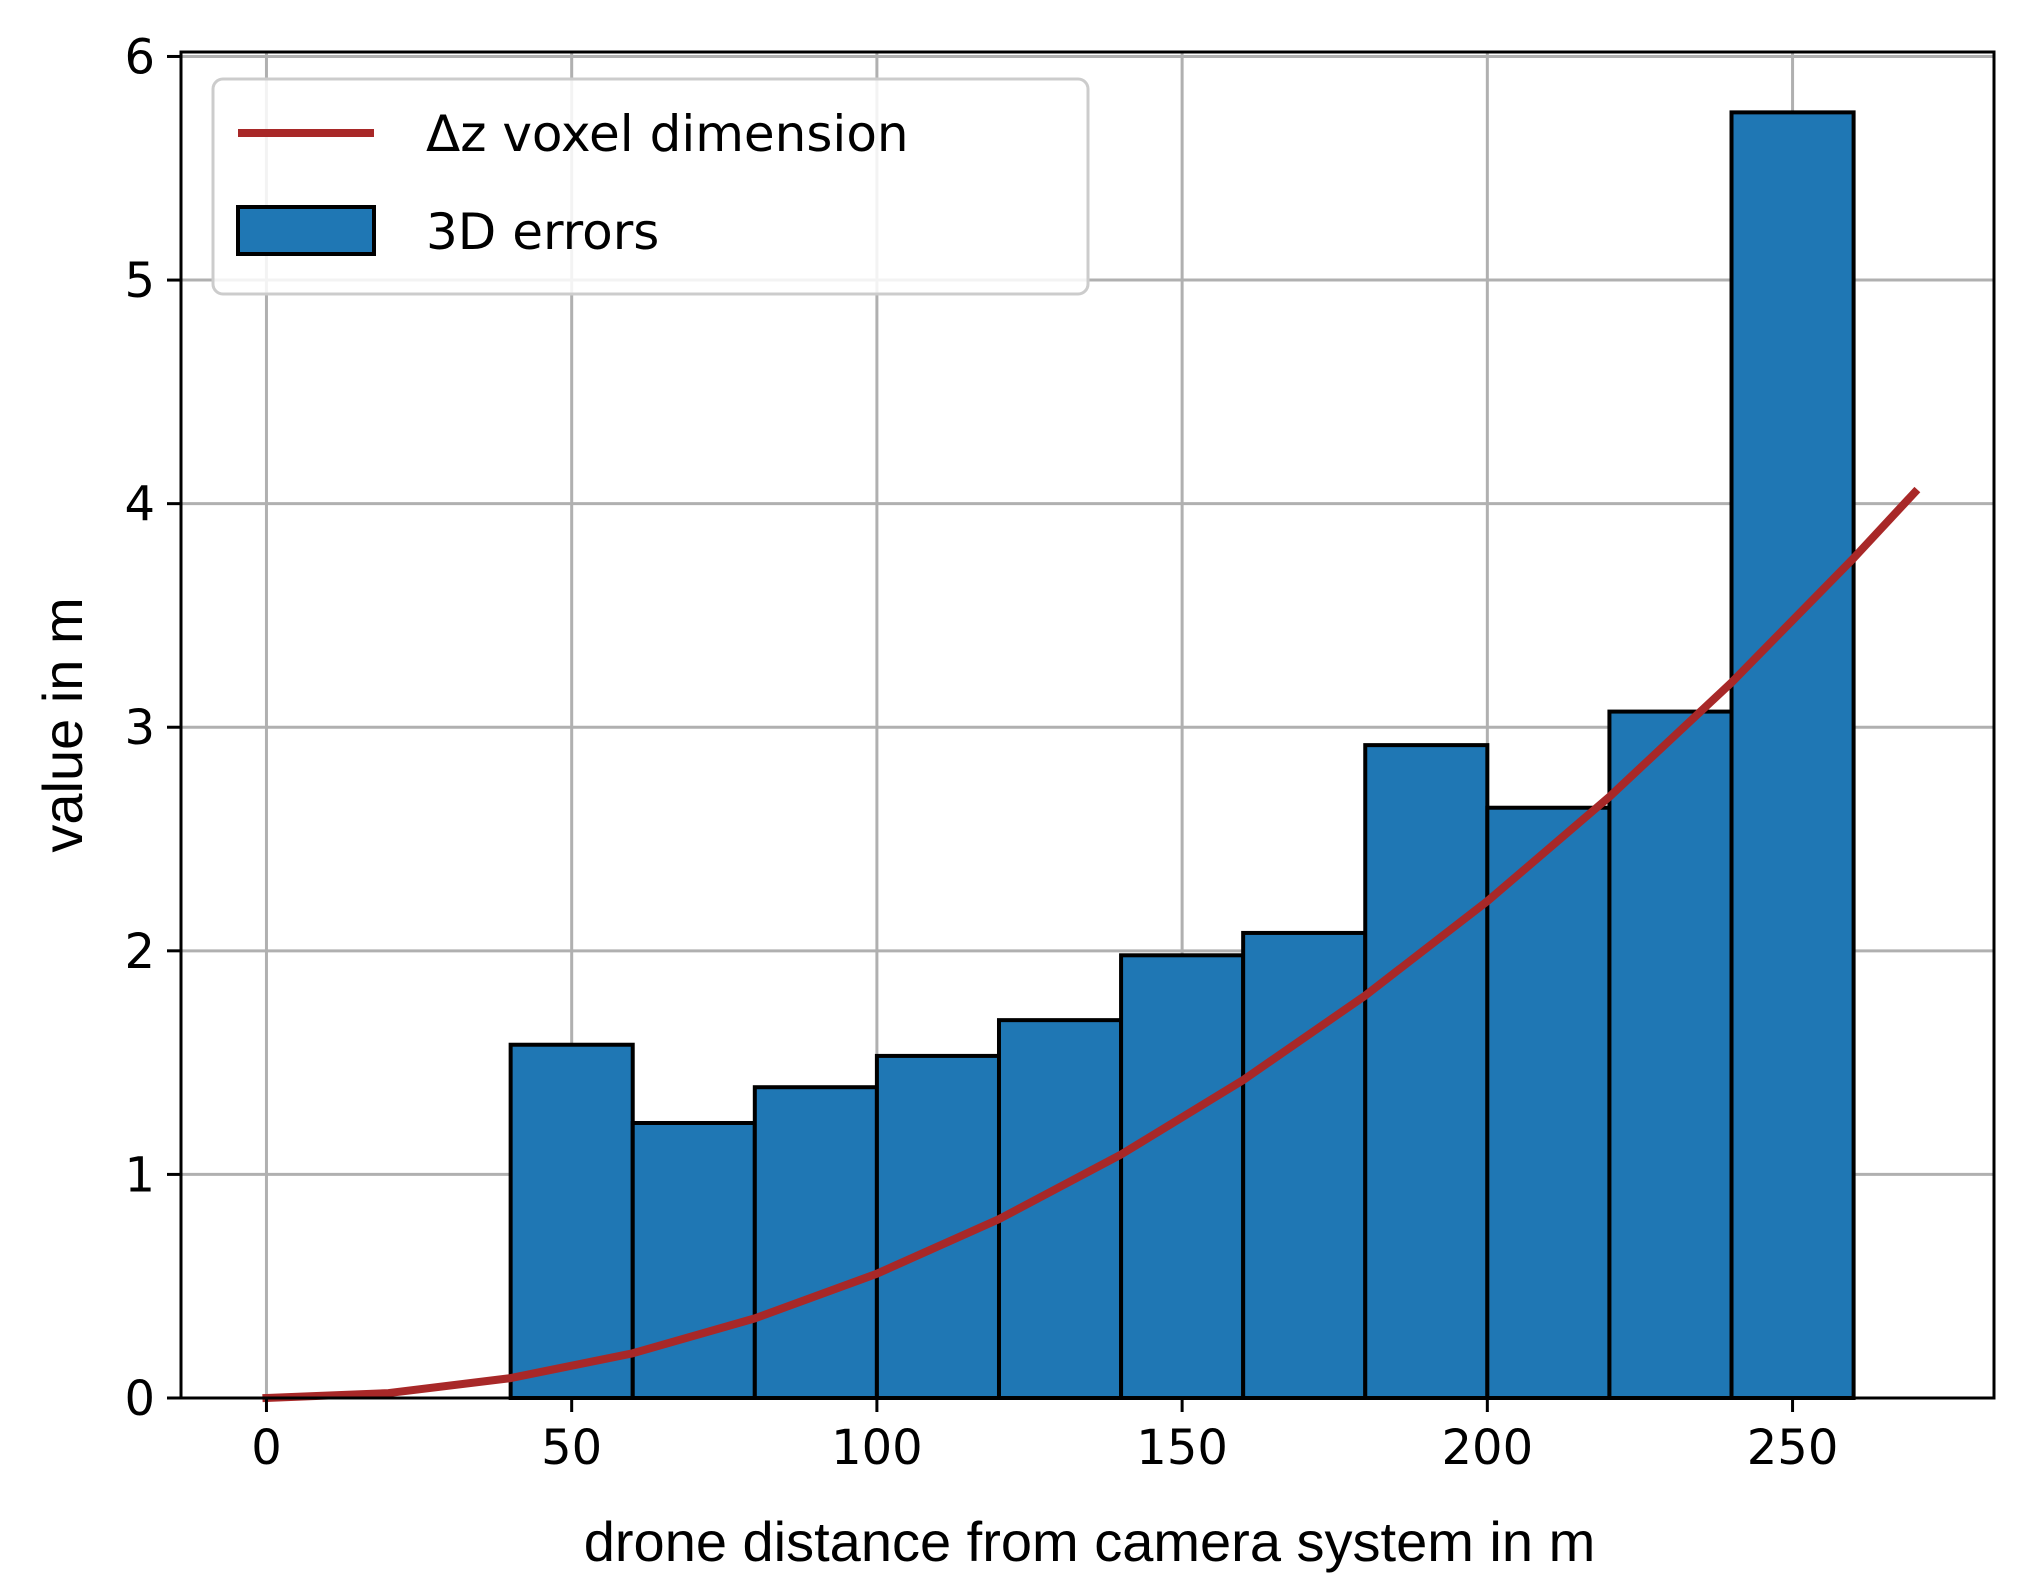  Describe the element at coordinates (1793, 1448) in the screenshot. I see `x-tick-label: 250` at that location.